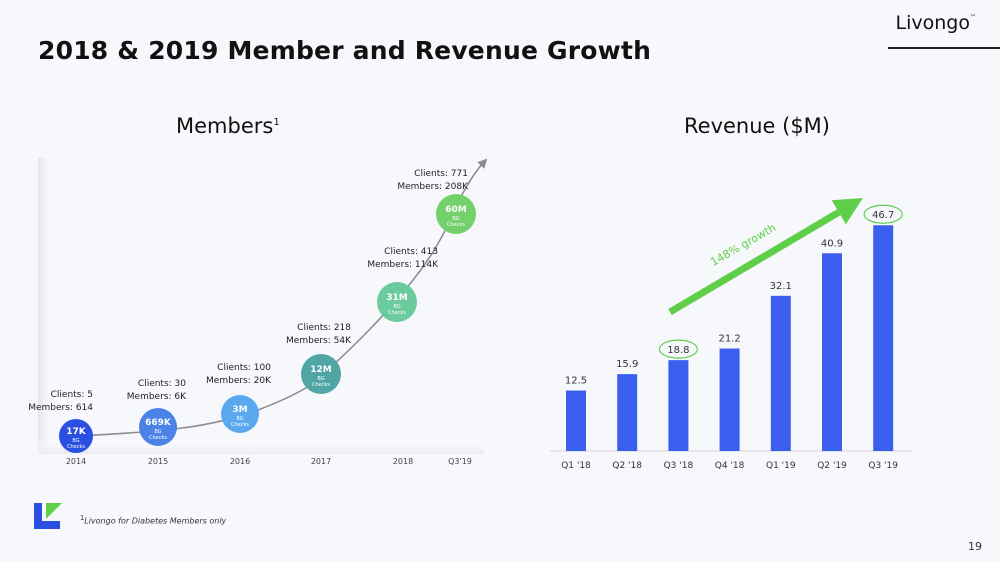 Image resolution: width=1000 pixels, height=562 pixels. Describe the element at coordinates (45, 305) in the screenshot. I see `members-chart-backwall` at that location.